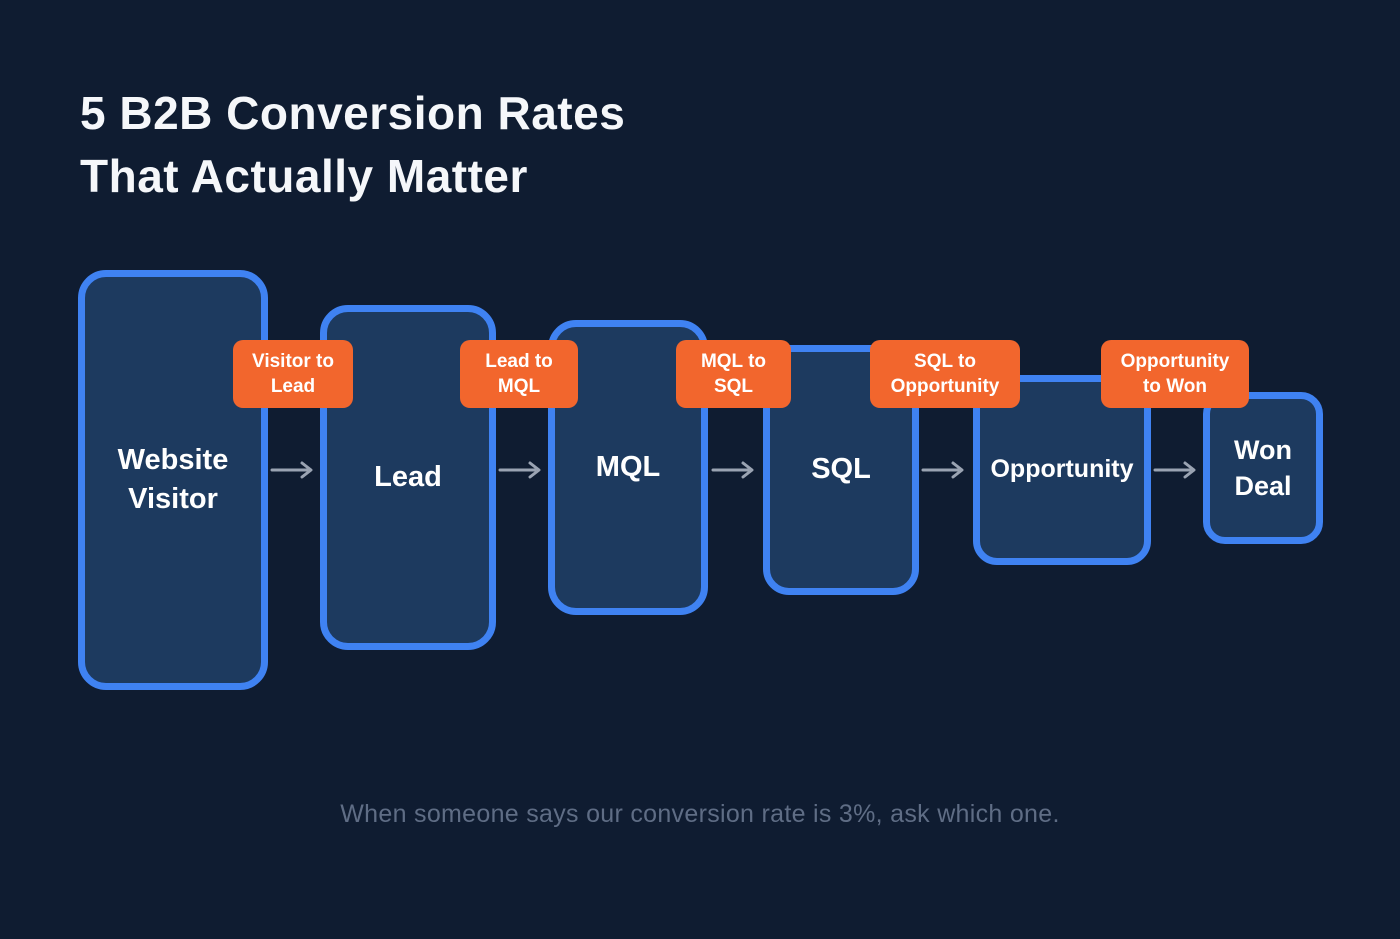 The height and width of the screenshot is (939, 1400). Describe the element at coordinates (1175, 374) in the screenshot. I see `badge-opportunity-to-won: Opportunity to Won` at that location.